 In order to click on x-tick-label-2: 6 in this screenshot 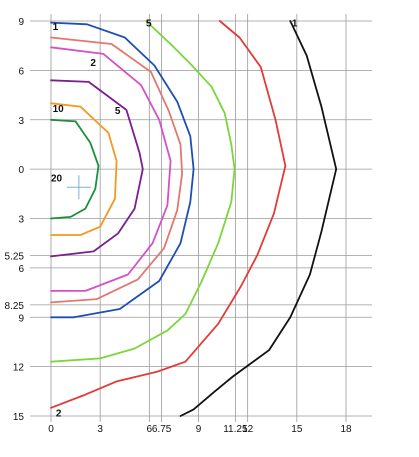, I will do `click(150, 429)`.